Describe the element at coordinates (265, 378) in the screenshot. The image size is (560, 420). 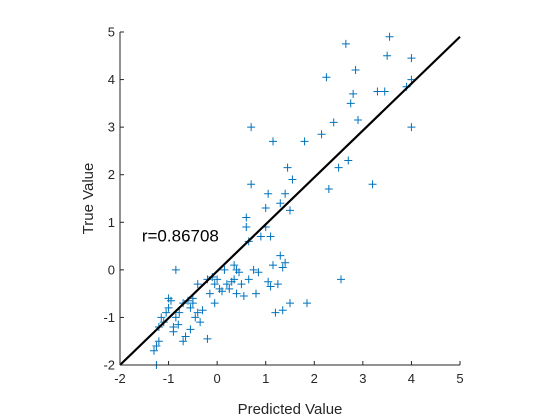
I see `x-tick-label: 1` at that location.